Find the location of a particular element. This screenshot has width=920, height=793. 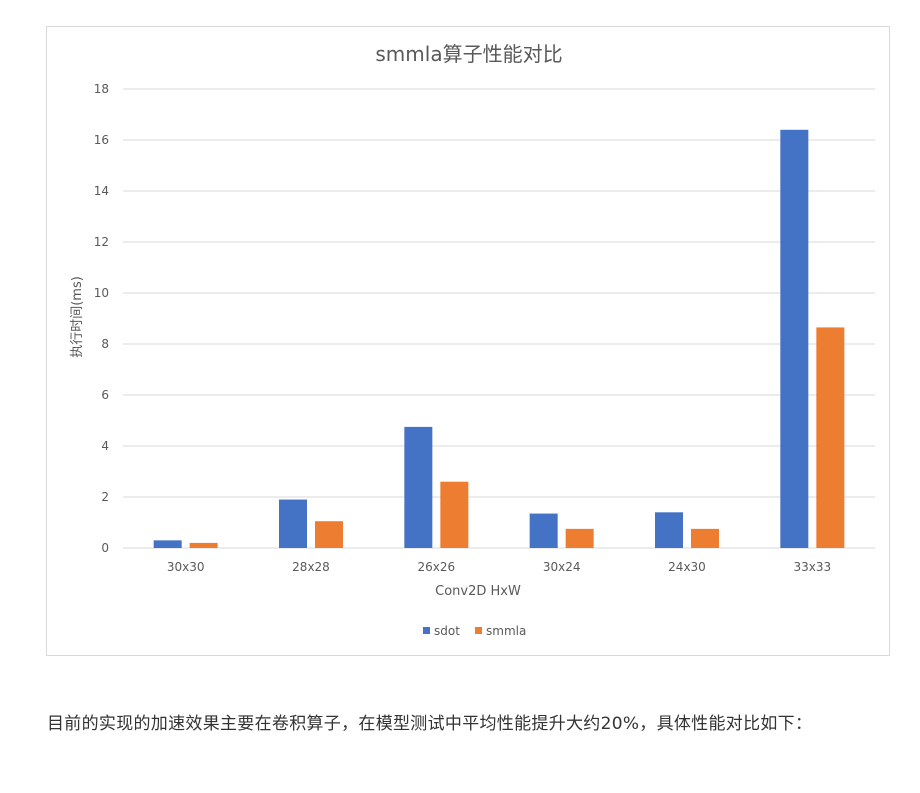

x-axis-title: Conv2D HxW is located at coordinates (478, 591).